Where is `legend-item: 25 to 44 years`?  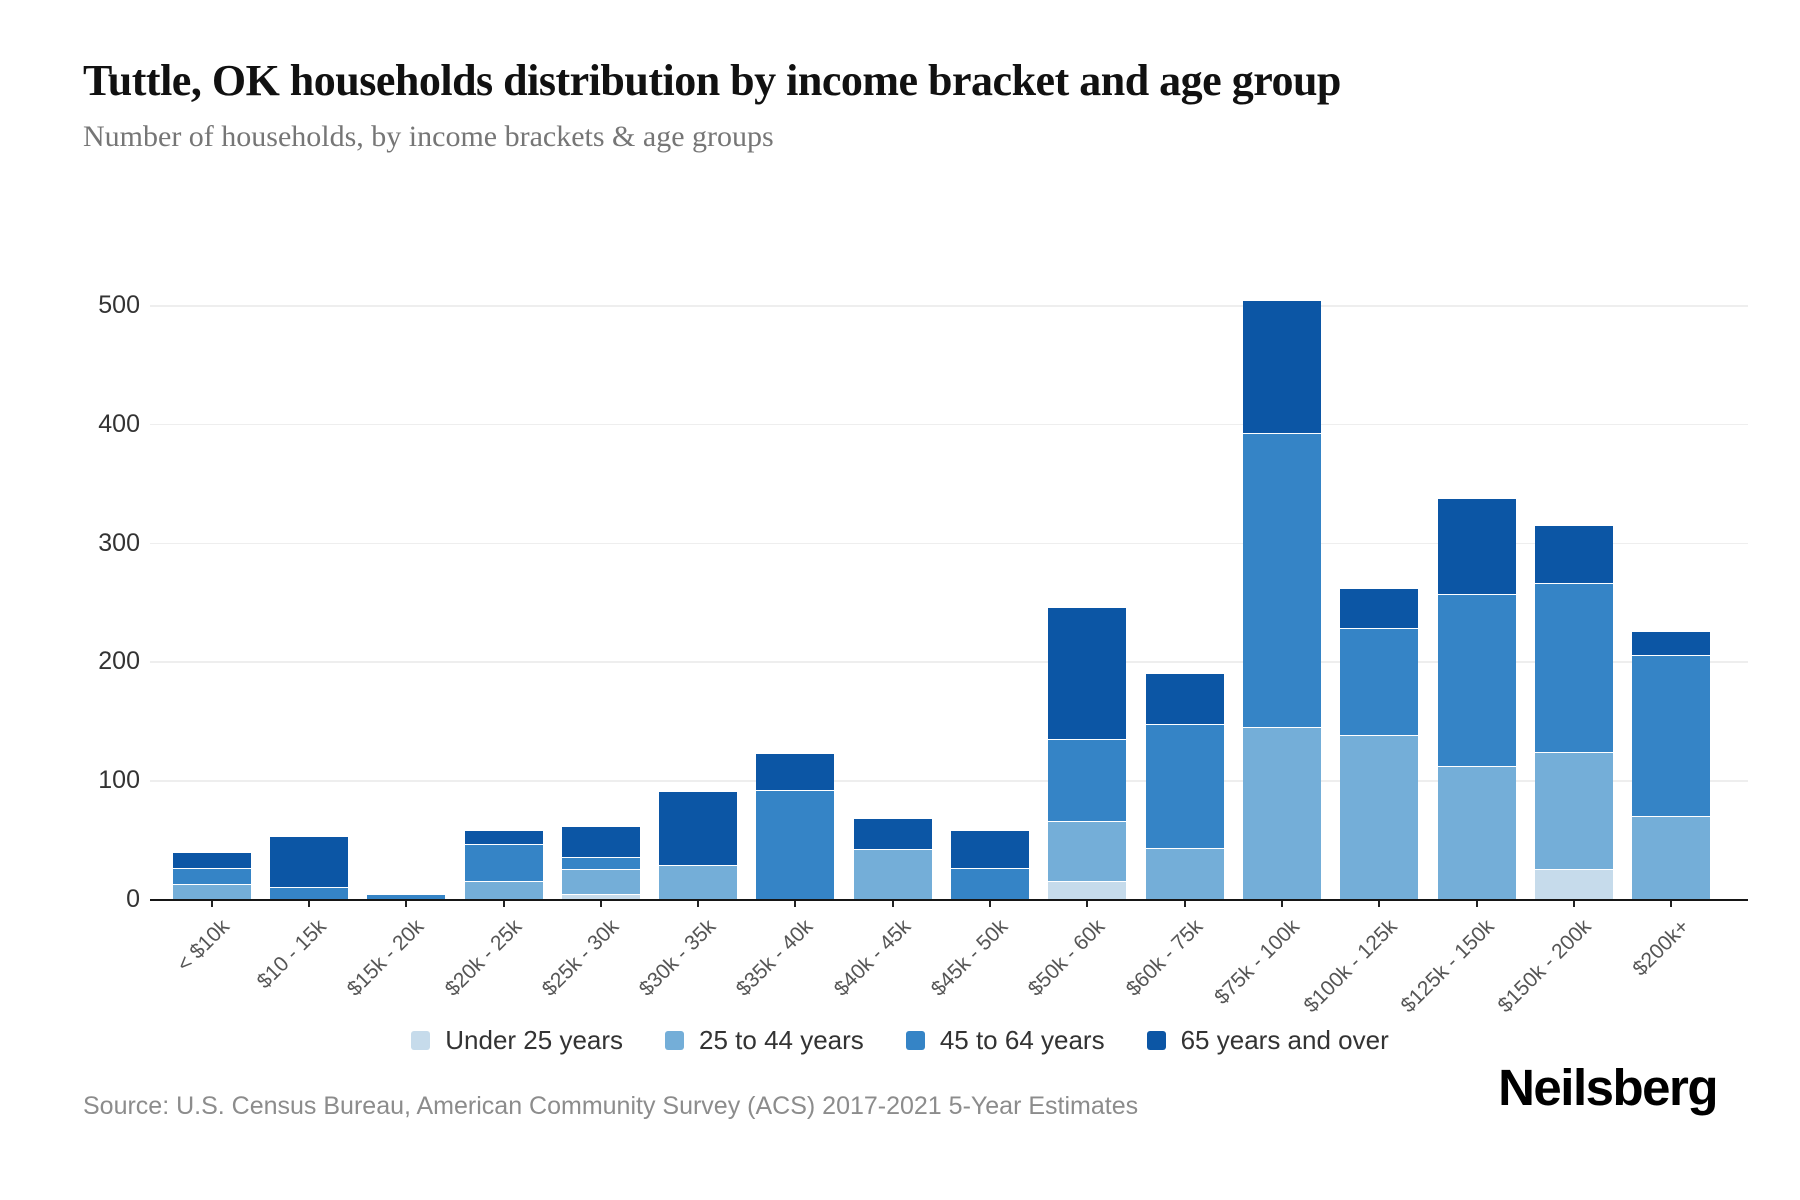 legend-item: 25 to 44 years is located at coordinates (764, 1040).